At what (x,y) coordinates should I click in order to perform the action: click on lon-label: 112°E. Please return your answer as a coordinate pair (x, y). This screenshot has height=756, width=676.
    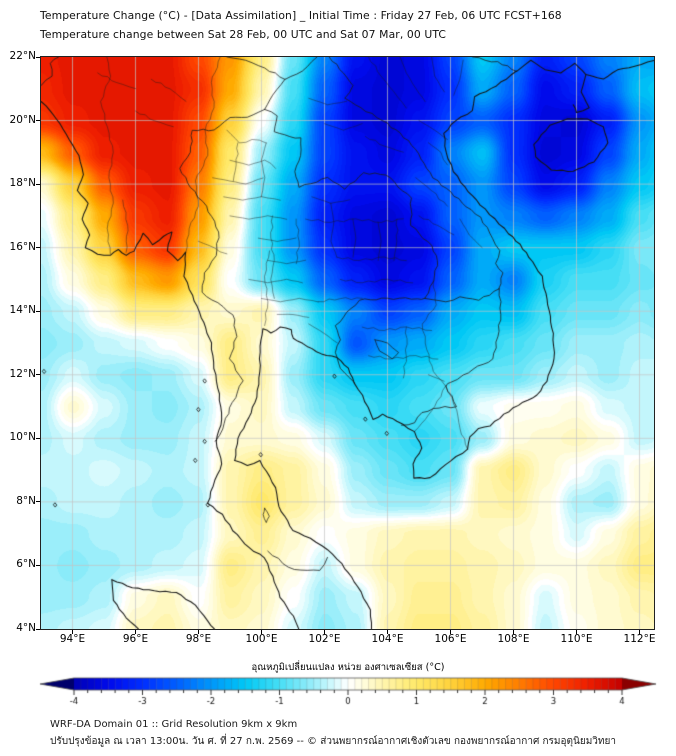
    Looking at the image, I should click on (639, 639).